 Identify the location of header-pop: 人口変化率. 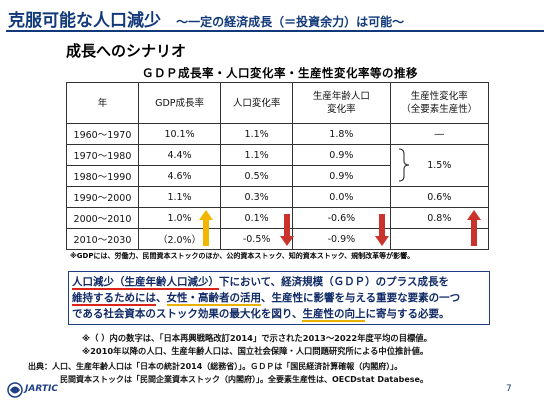
(257, 103).